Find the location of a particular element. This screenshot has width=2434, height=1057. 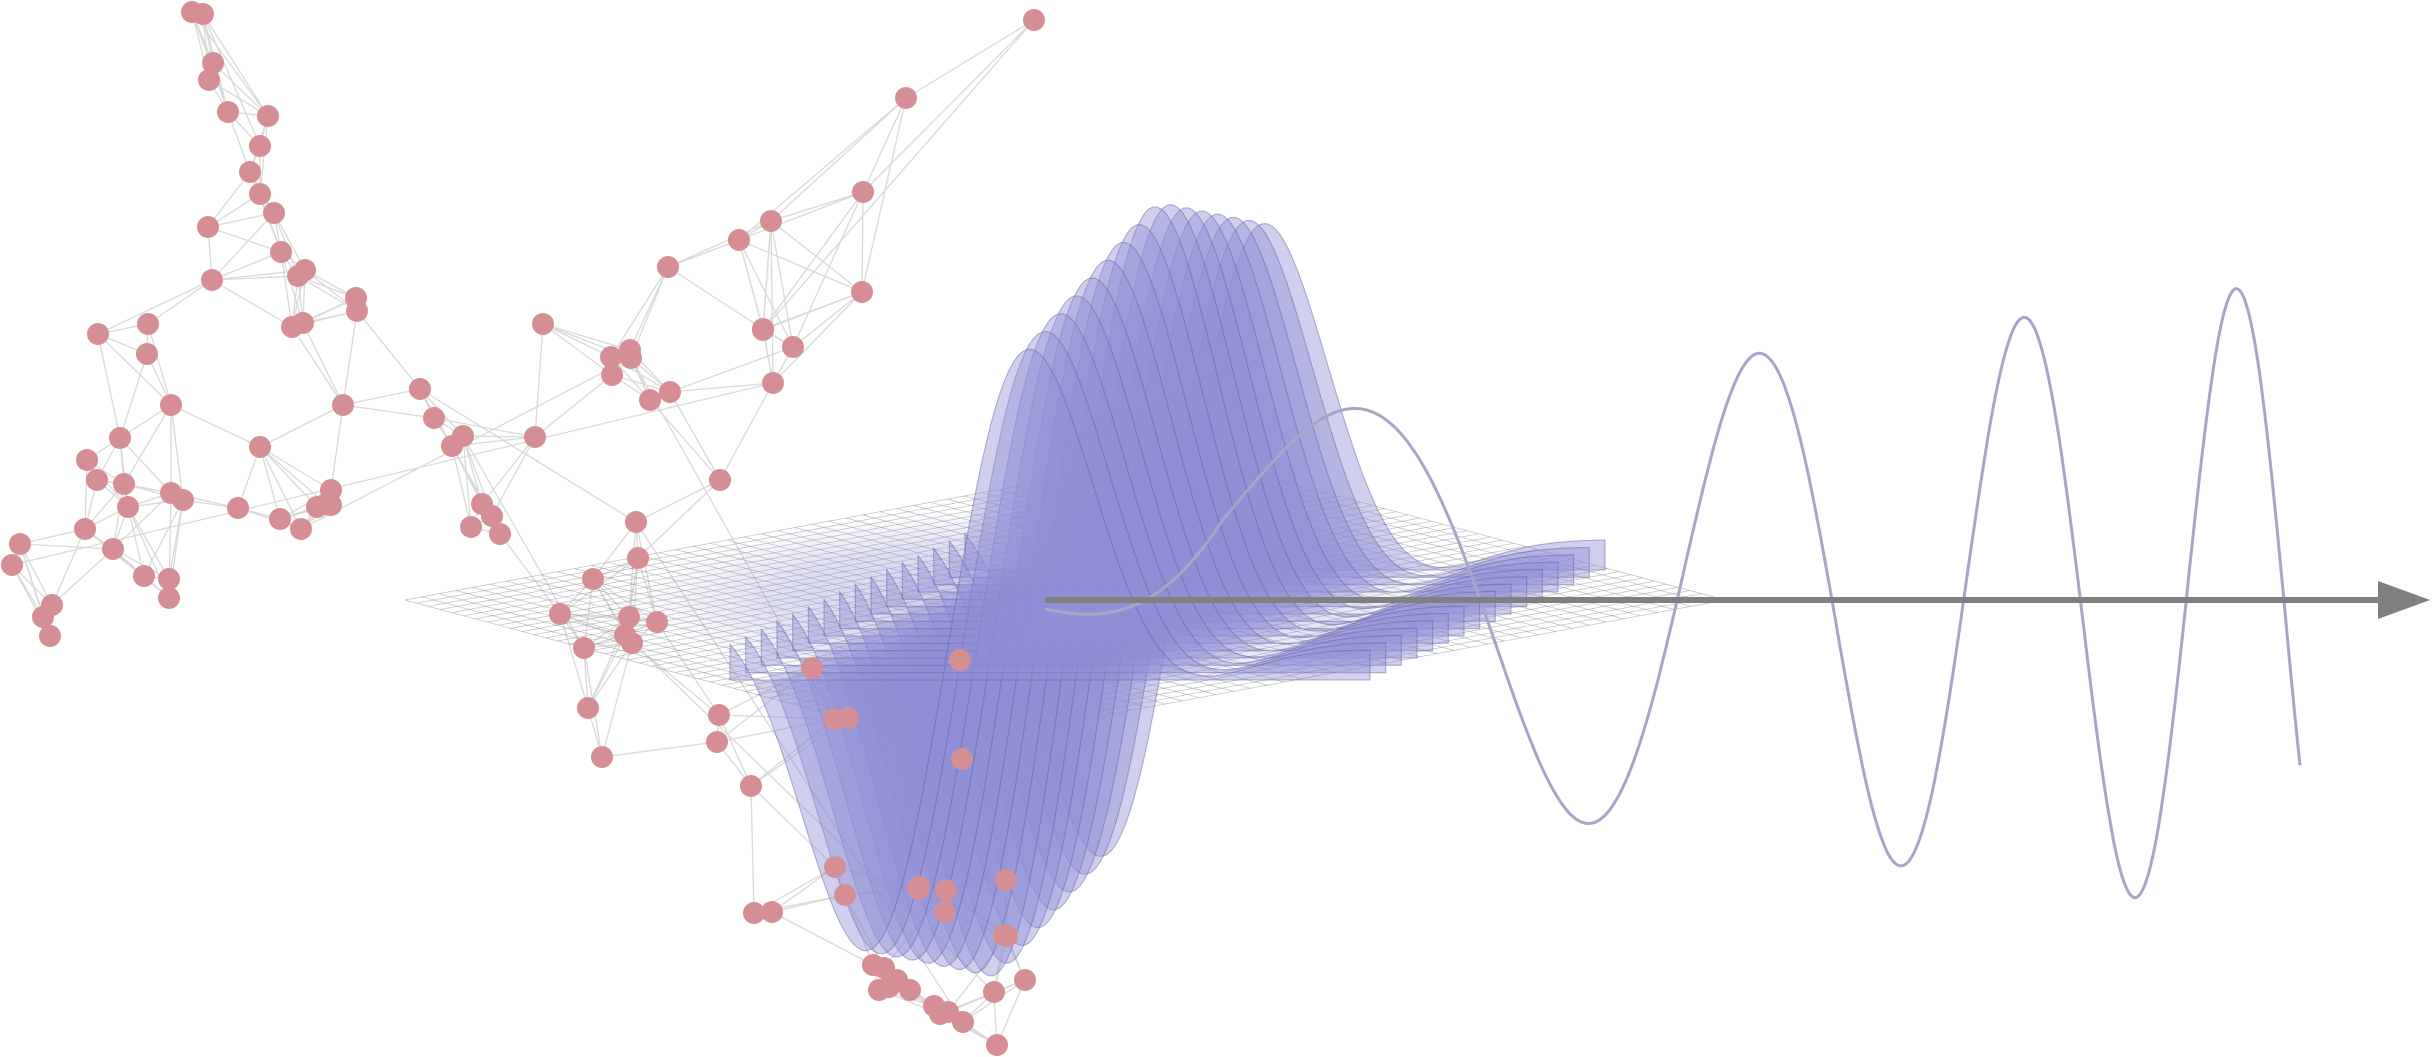

arrow-right-icon is located at coordinates (2404, 600).